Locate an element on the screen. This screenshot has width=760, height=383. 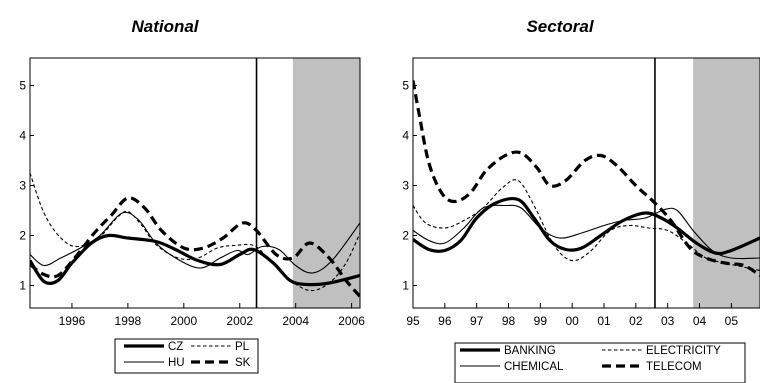
x-tick-label: 2002 is located at coordinates (239, 321).